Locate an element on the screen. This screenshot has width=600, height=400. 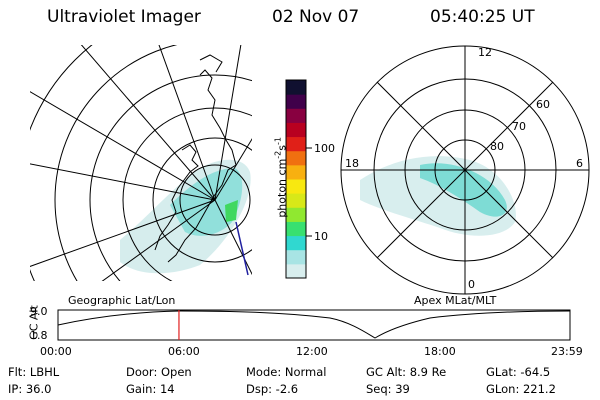
seq-info: Seq: 39 is located at coordinates (388, 389).